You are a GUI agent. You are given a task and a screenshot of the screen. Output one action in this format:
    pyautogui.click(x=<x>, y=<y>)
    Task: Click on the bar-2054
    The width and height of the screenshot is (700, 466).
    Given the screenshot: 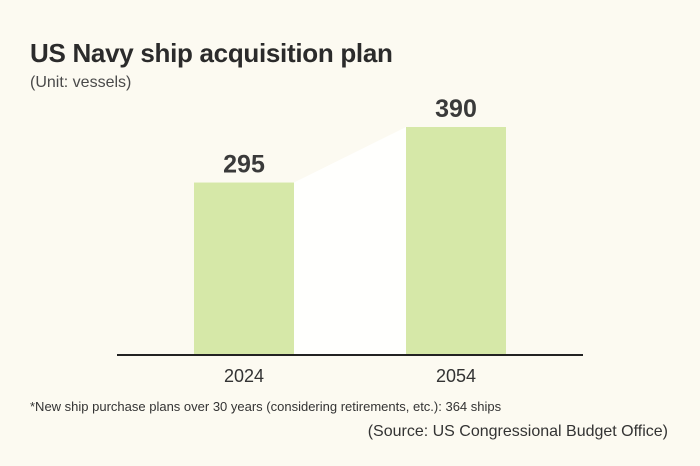 What is the action you would take?
    pyautogui.click(x=456, y=241)
    